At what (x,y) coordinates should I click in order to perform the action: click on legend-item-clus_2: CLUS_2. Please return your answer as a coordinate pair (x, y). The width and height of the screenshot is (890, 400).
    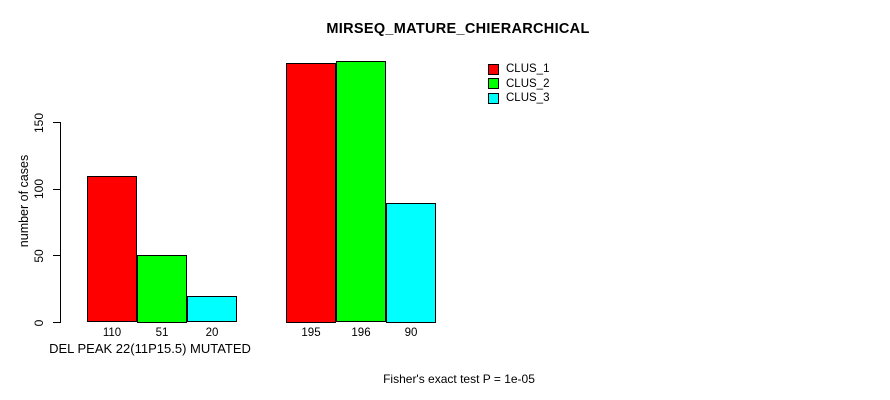
    Looking at the image, I should click on (518, 84).